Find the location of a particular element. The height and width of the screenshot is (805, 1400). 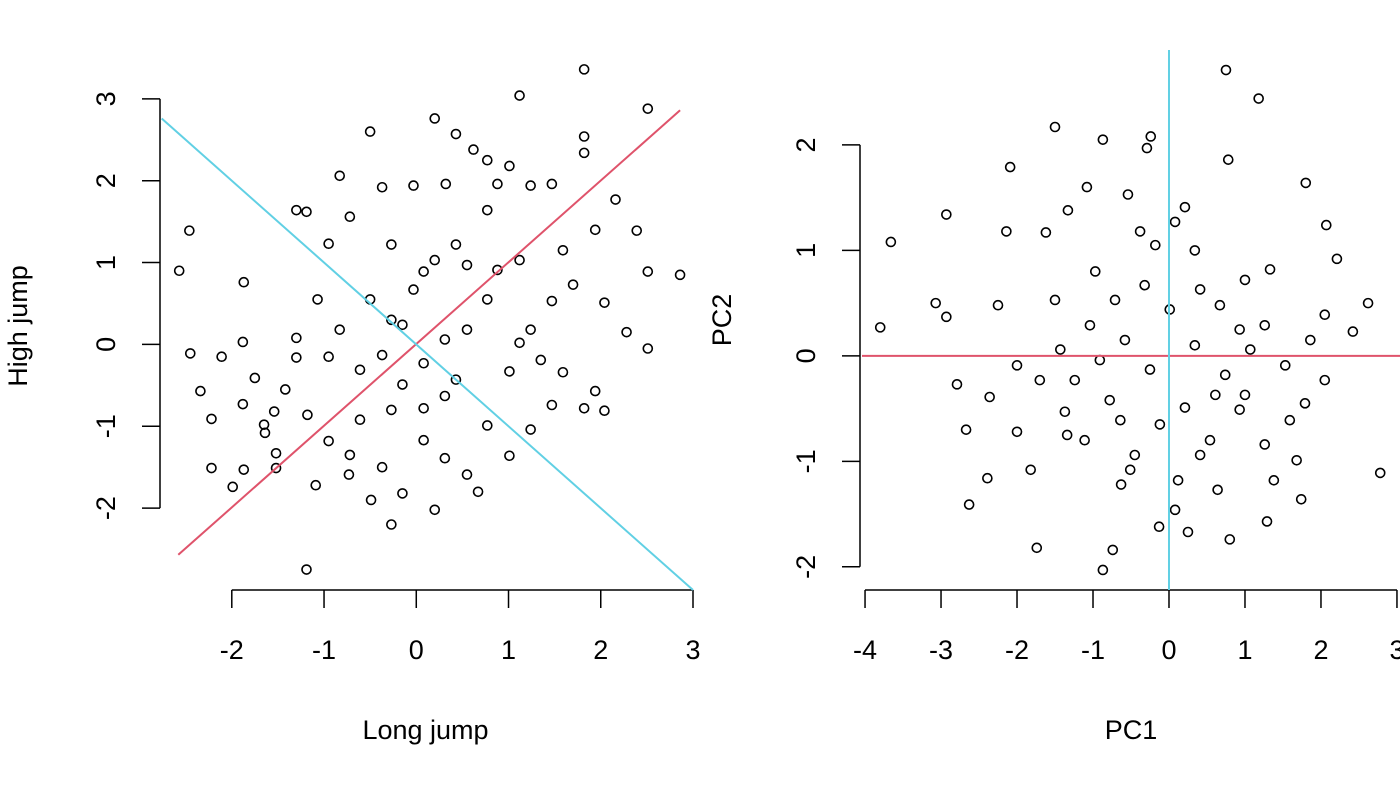

x-tick-label: 2 is located at coordinates (1320, 650).